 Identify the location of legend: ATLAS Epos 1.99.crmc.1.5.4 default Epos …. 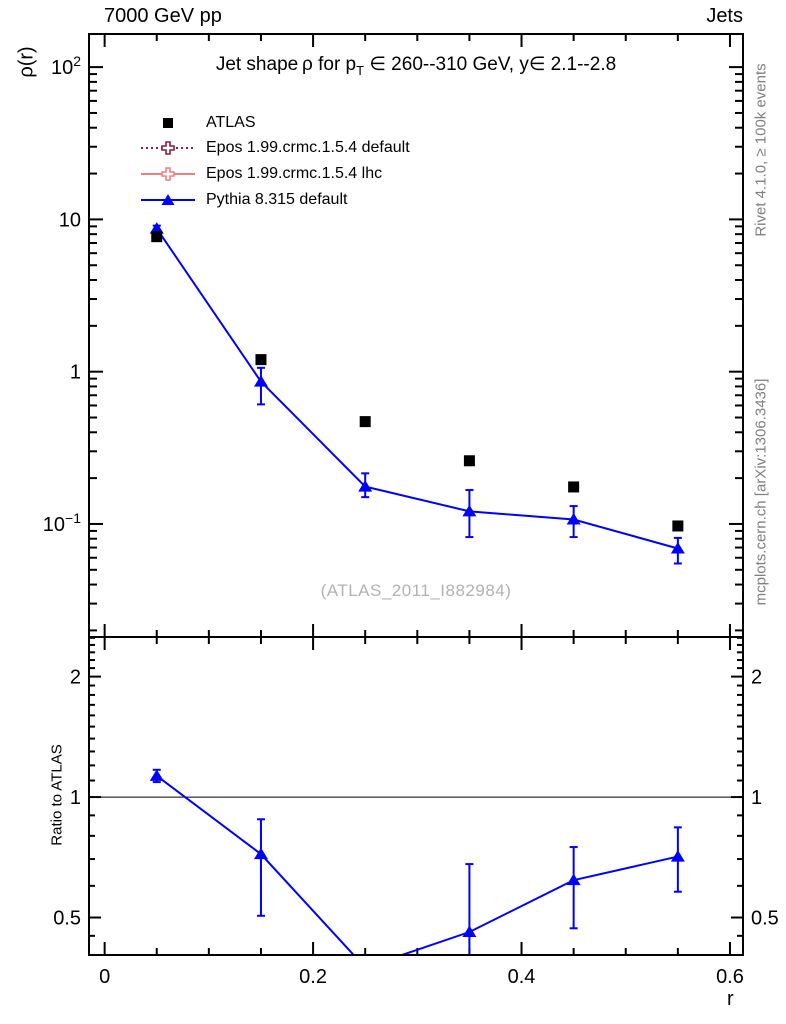
(274, 161).